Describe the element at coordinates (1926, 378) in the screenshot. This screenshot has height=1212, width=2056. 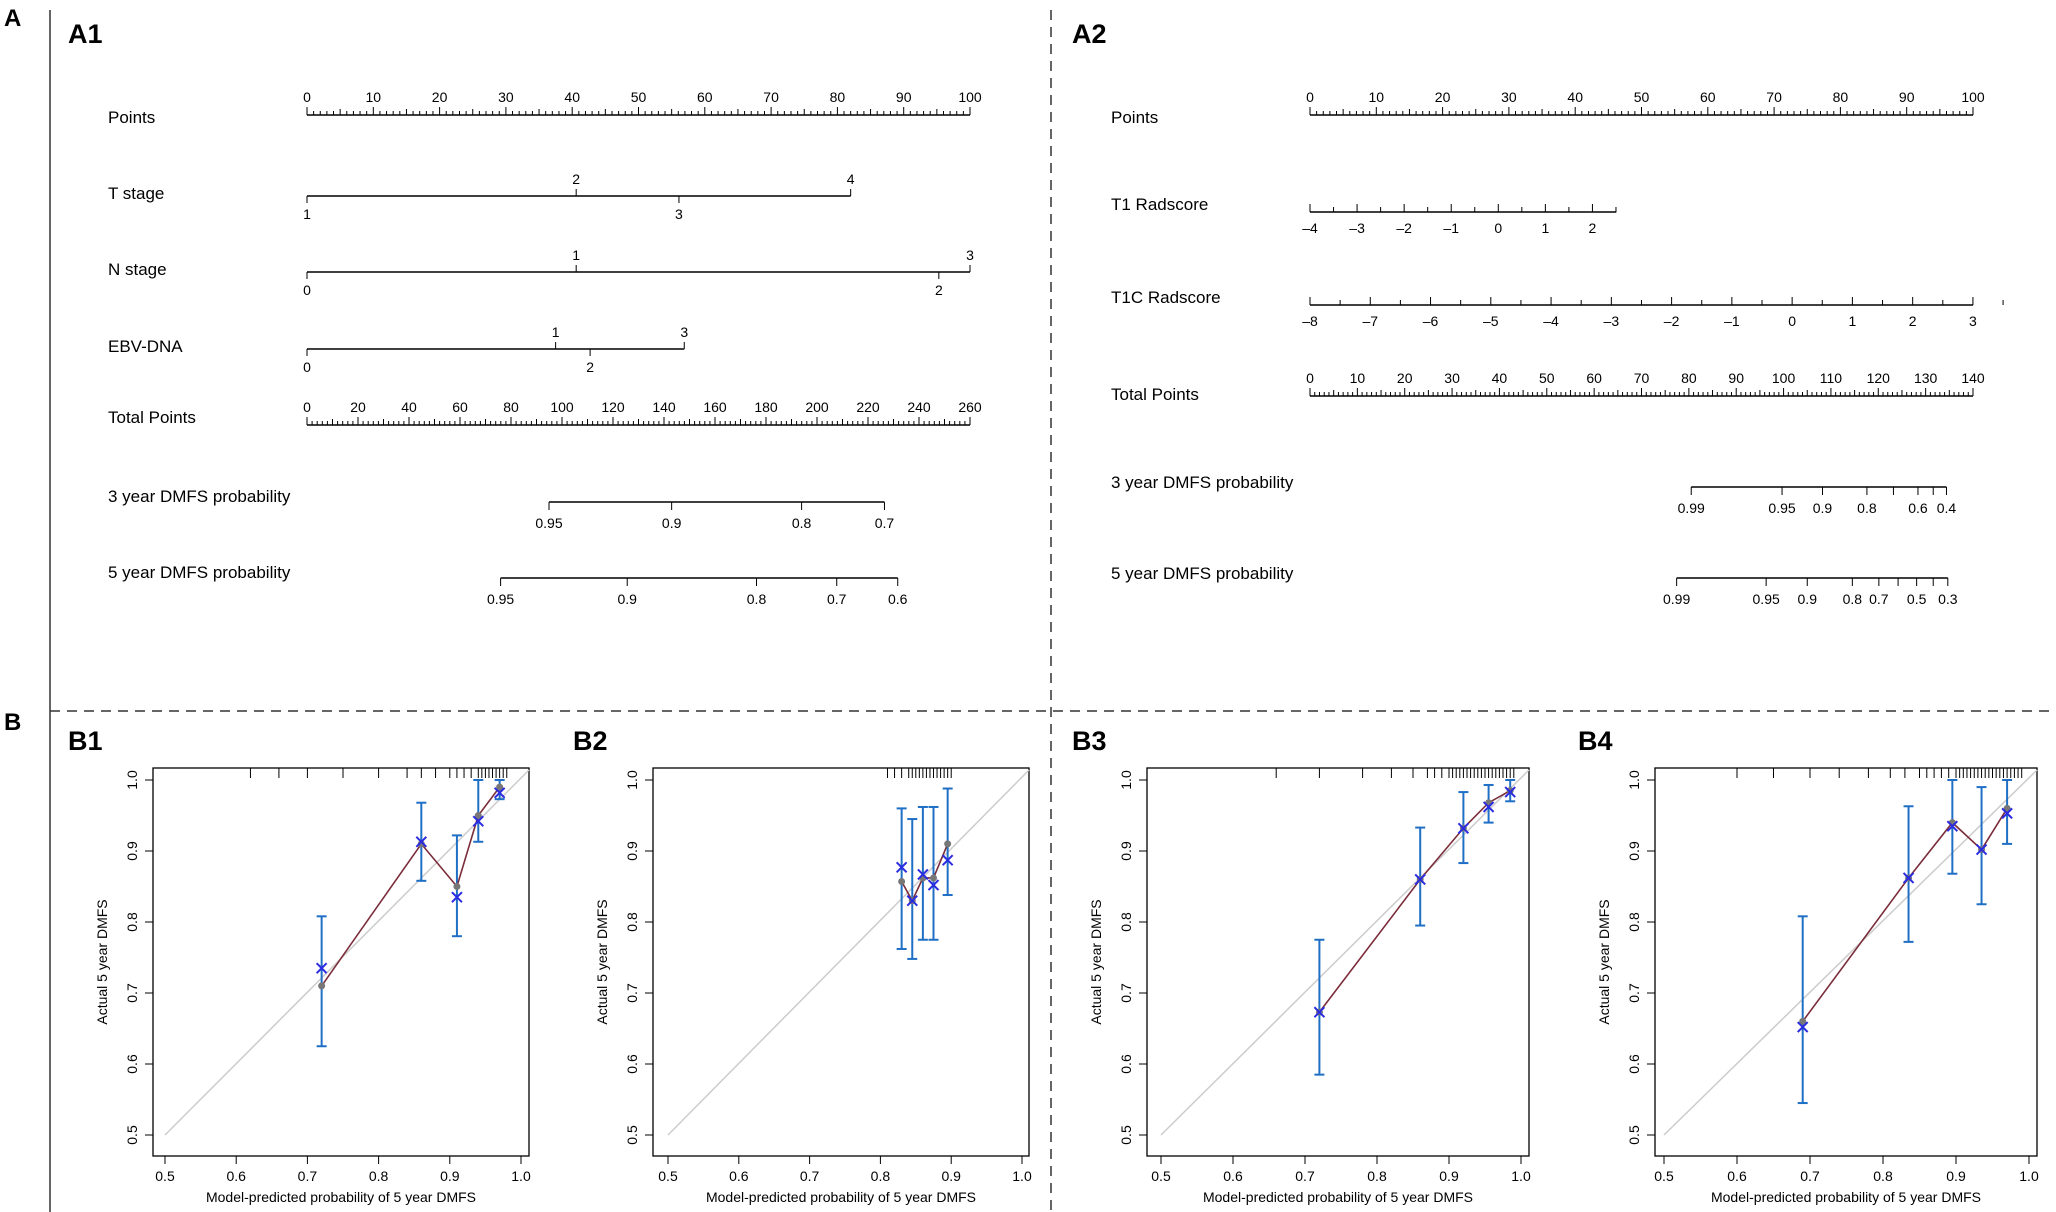
I see `total-points-tick-label: 130` at that location.